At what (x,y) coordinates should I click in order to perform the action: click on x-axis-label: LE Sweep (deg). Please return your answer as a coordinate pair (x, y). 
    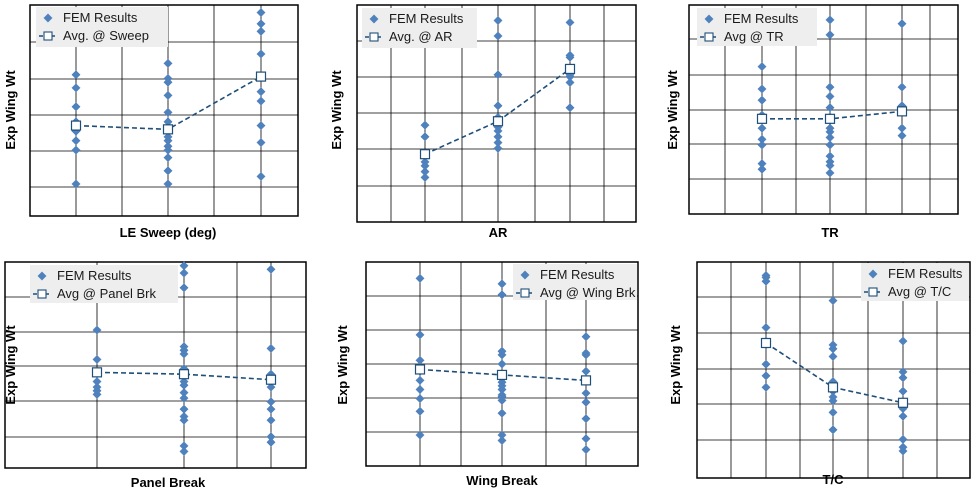
    Looking at the image, I should click on (168, 232).